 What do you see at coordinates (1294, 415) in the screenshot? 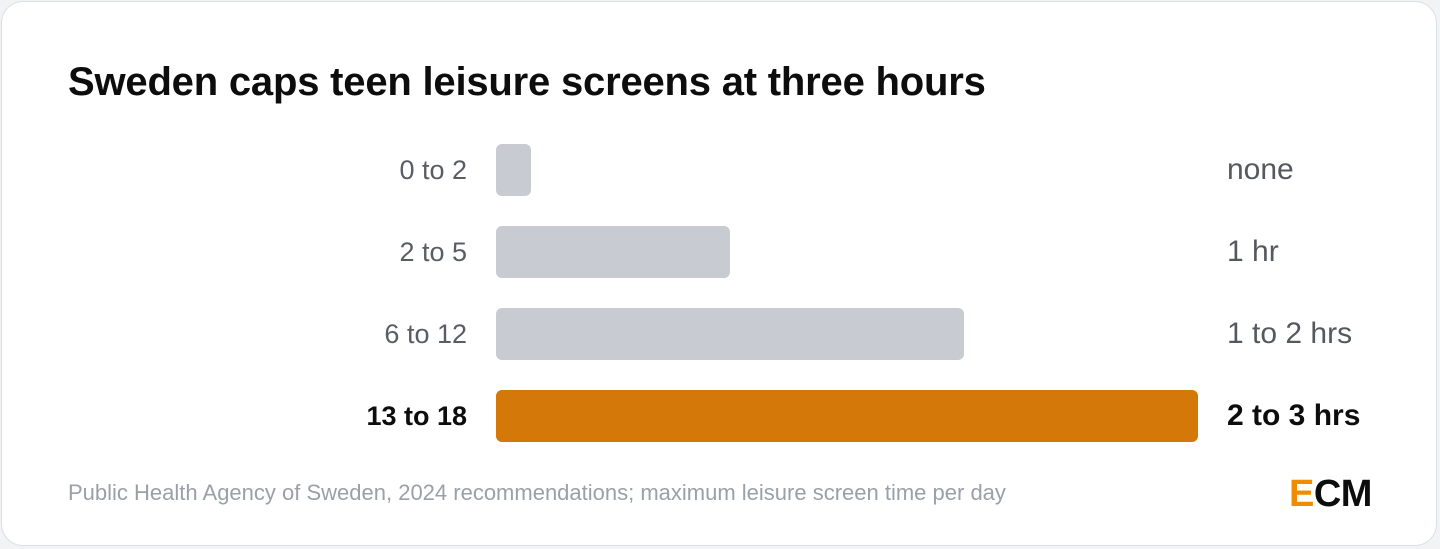
I see `value-label: 2 to 3 hrs` at bounding box center [1294, 415].